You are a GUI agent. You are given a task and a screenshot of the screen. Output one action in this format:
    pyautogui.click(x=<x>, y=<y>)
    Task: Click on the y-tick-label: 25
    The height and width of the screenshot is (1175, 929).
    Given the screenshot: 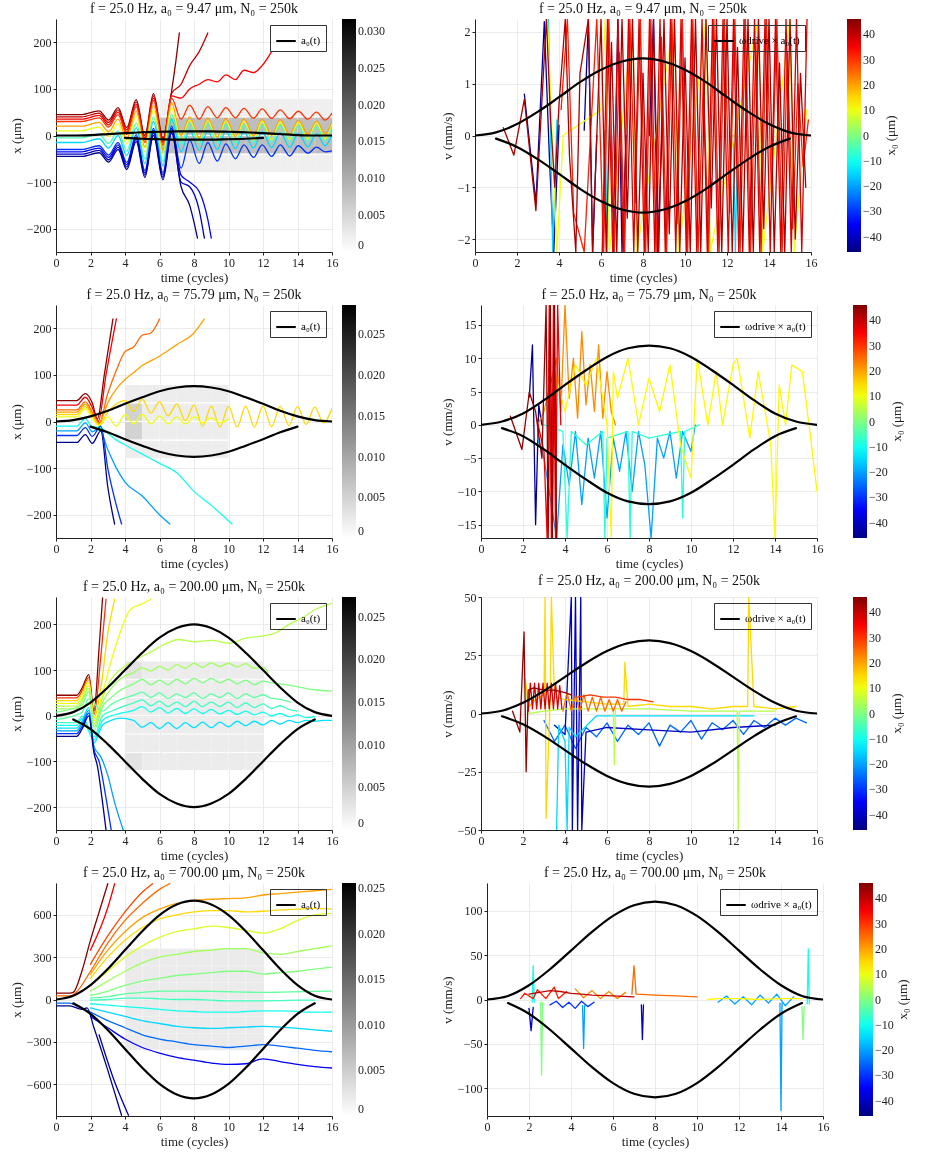 What is the action you would take?
    pyautogui.click(x=470, y=655)
    